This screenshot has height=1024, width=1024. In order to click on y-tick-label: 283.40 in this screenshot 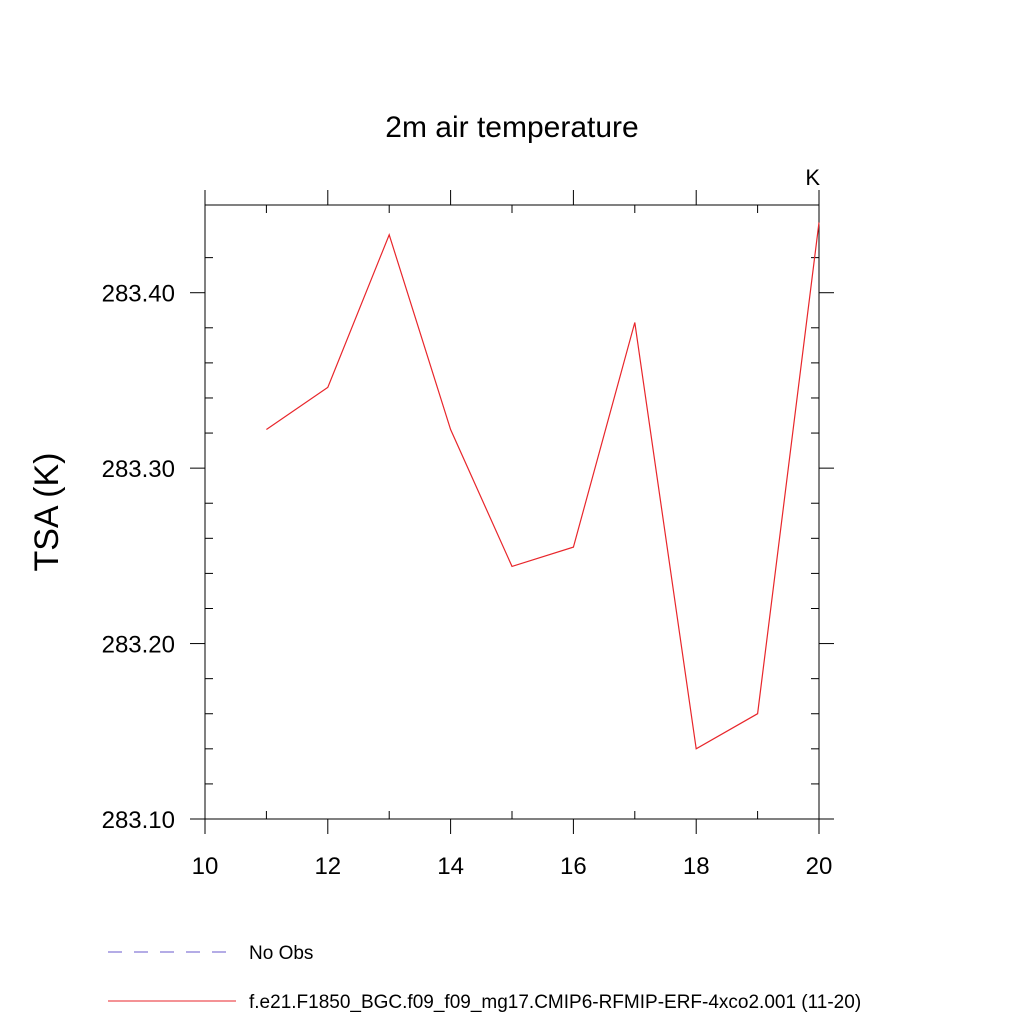, I will do `click(138, 294)`.